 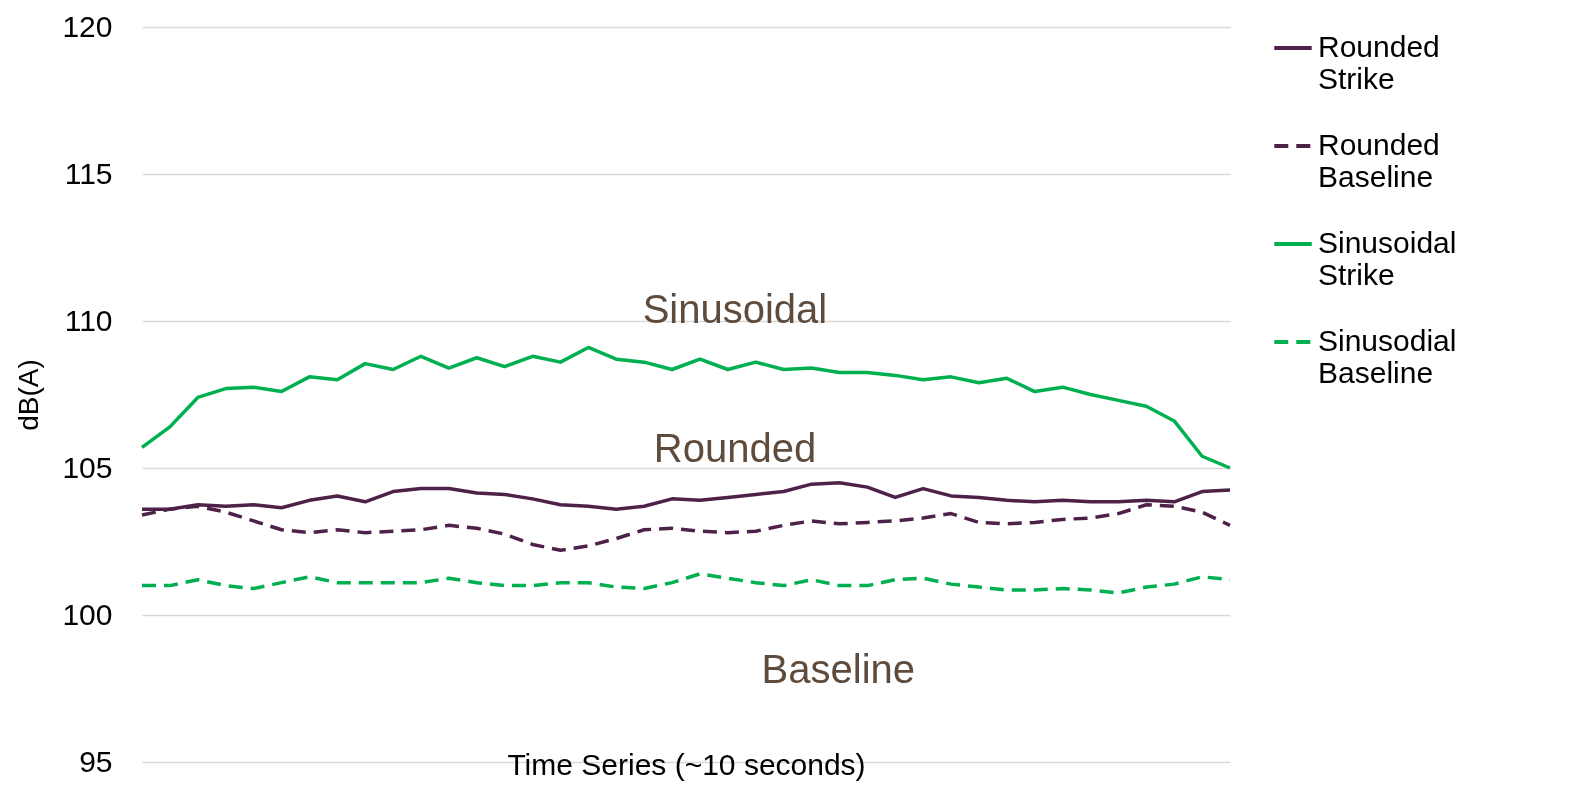 What do you see at coordinates (1387, 258) in the screenshot?
I see `legend-label: Sinusoidal Strike` at bounding box center [1387, 258].